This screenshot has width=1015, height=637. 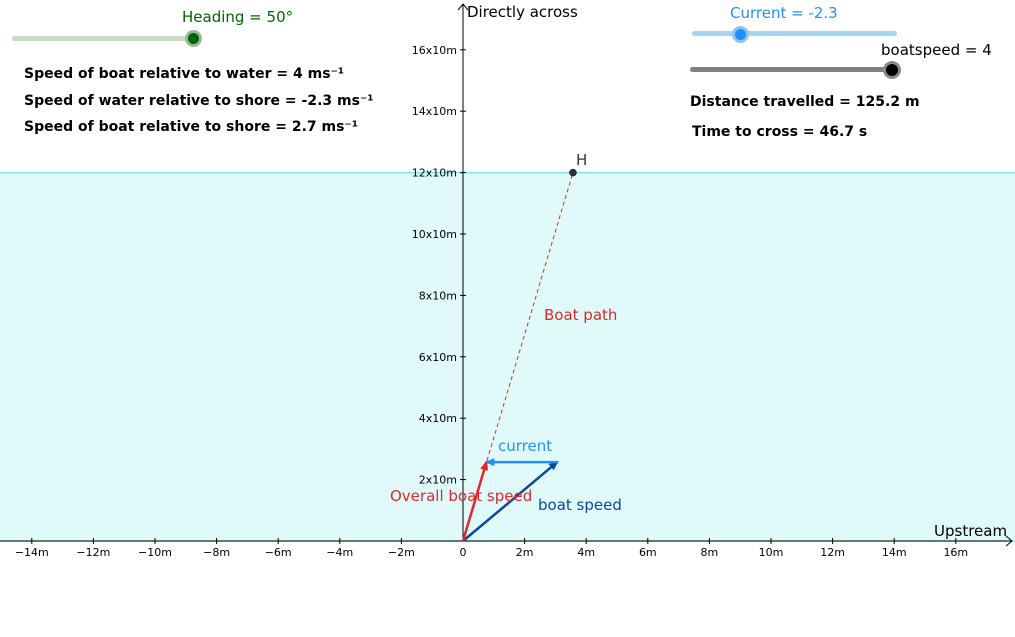 I want to click on current-vector-label: current, so click(x=525, y=446).